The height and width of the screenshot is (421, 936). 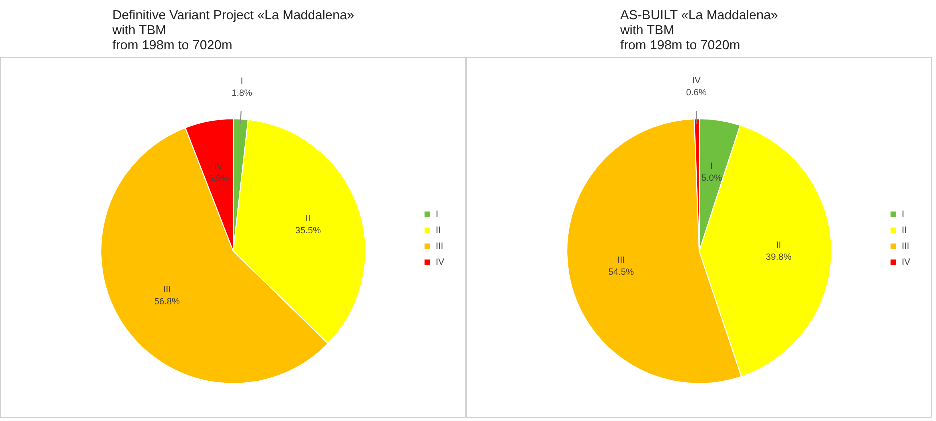 What do you see at coordinates (233, 30) in the screenshot?
I see `chart-title: Definitive Variant Project «La Maddalena» with TBM from 198m to 7020m` at bounding box center [233, 30].